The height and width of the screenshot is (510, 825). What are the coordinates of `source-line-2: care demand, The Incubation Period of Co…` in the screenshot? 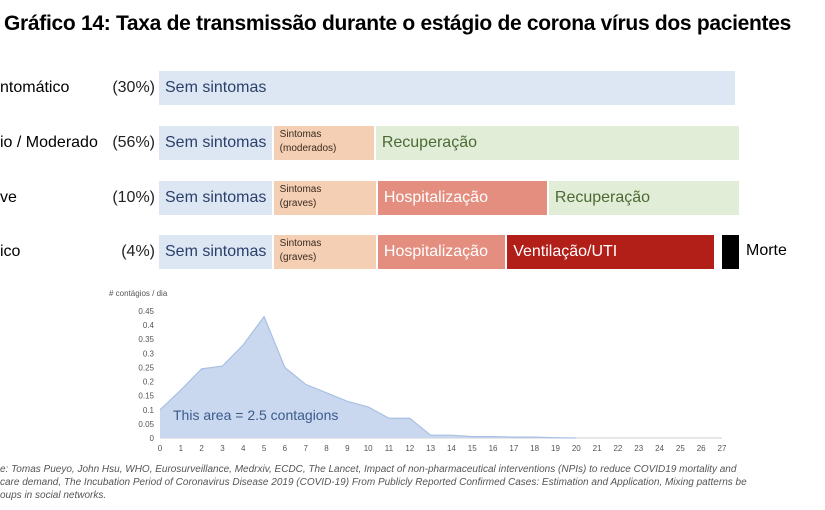 It's located at (373, 482).